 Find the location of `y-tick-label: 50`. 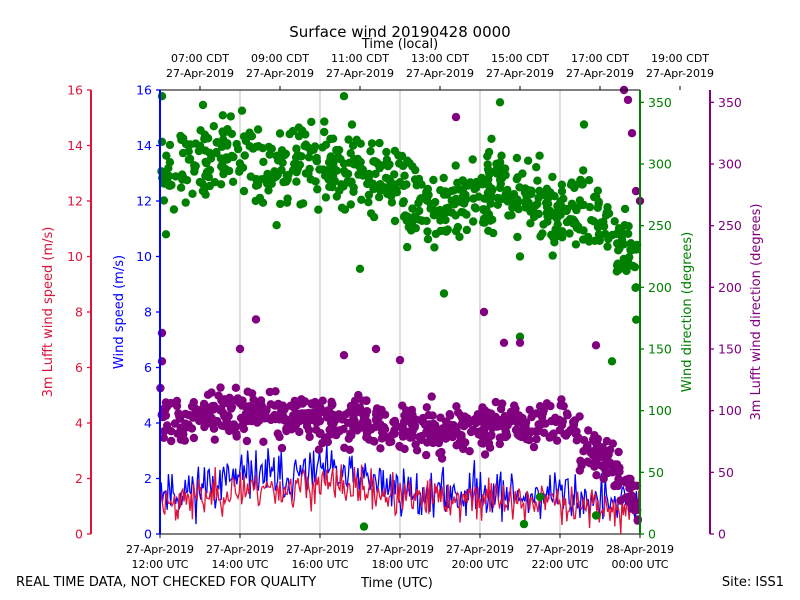

y-tick-label: 50 is located at coordinates (726, 472).